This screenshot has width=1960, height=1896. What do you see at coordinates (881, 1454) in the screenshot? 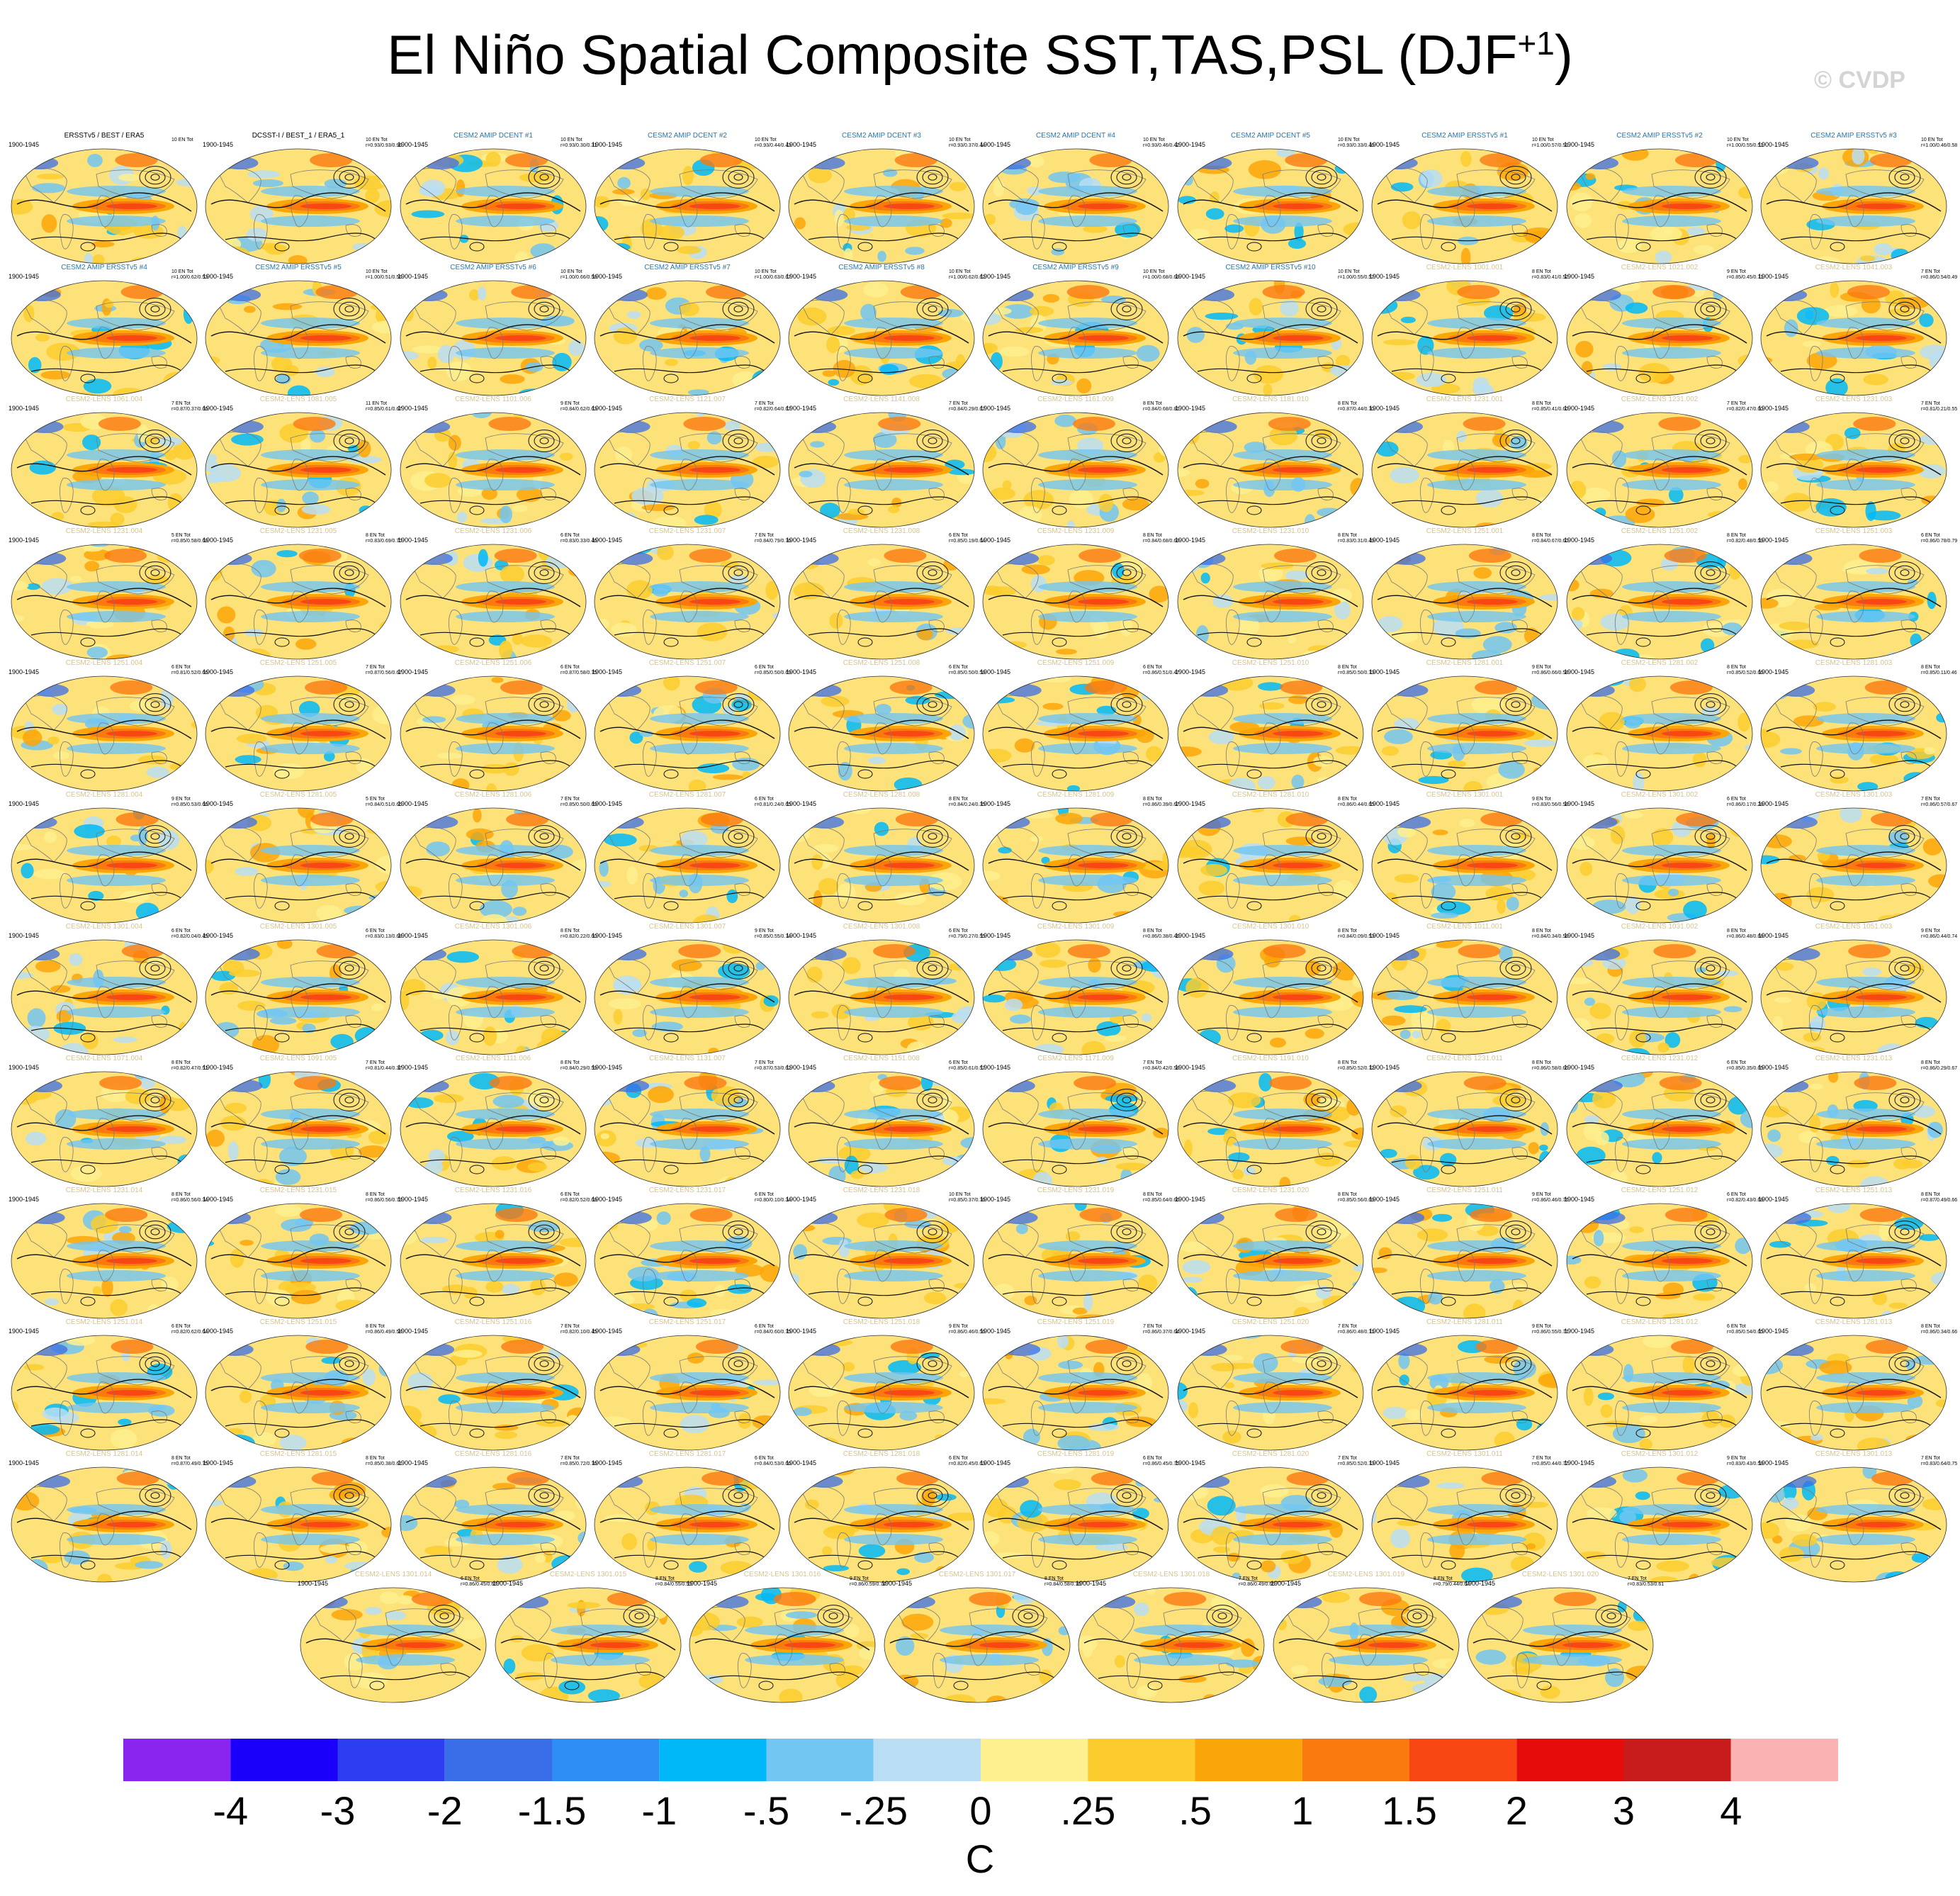
I see `panel-title: CESM2-LENS 1281.018` at bounding box center [881, 1454].